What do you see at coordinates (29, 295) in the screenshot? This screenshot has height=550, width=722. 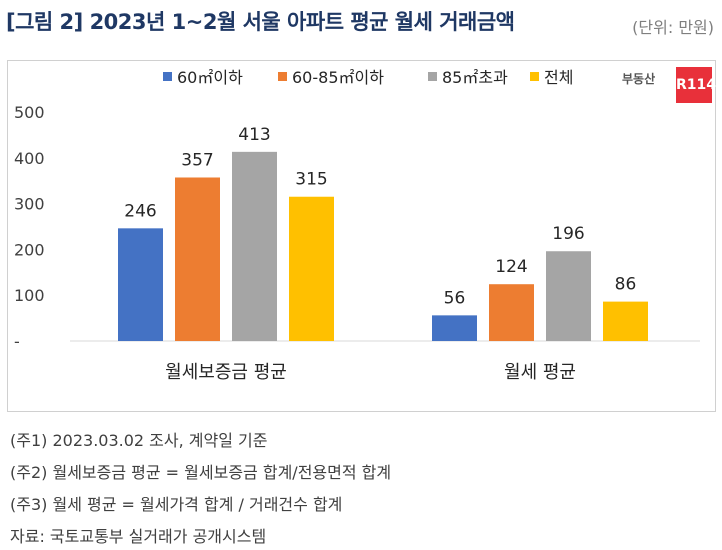 I see `y-tick-label: 100` at bounding box center [29, 295].